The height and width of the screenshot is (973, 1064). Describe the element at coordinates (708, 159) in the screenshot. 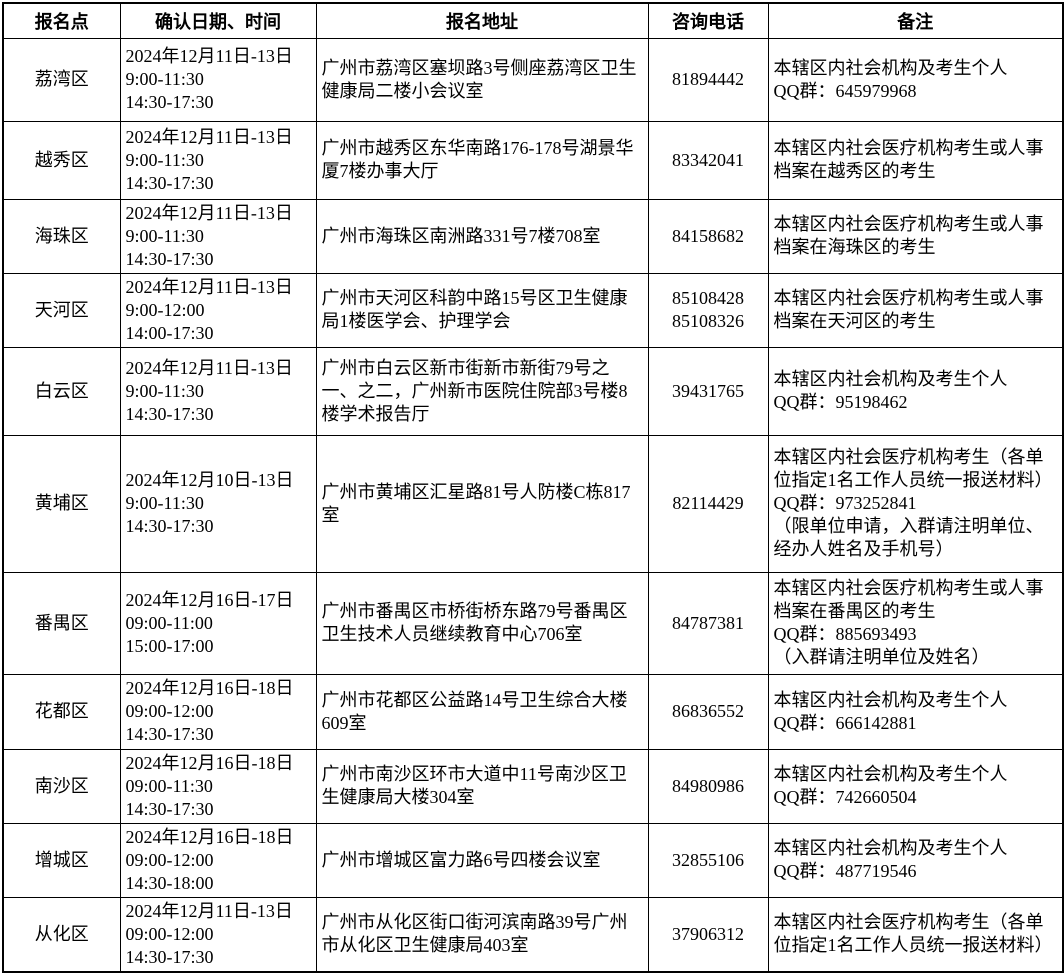

I see `phone-cell-line: 83342041` at that location.